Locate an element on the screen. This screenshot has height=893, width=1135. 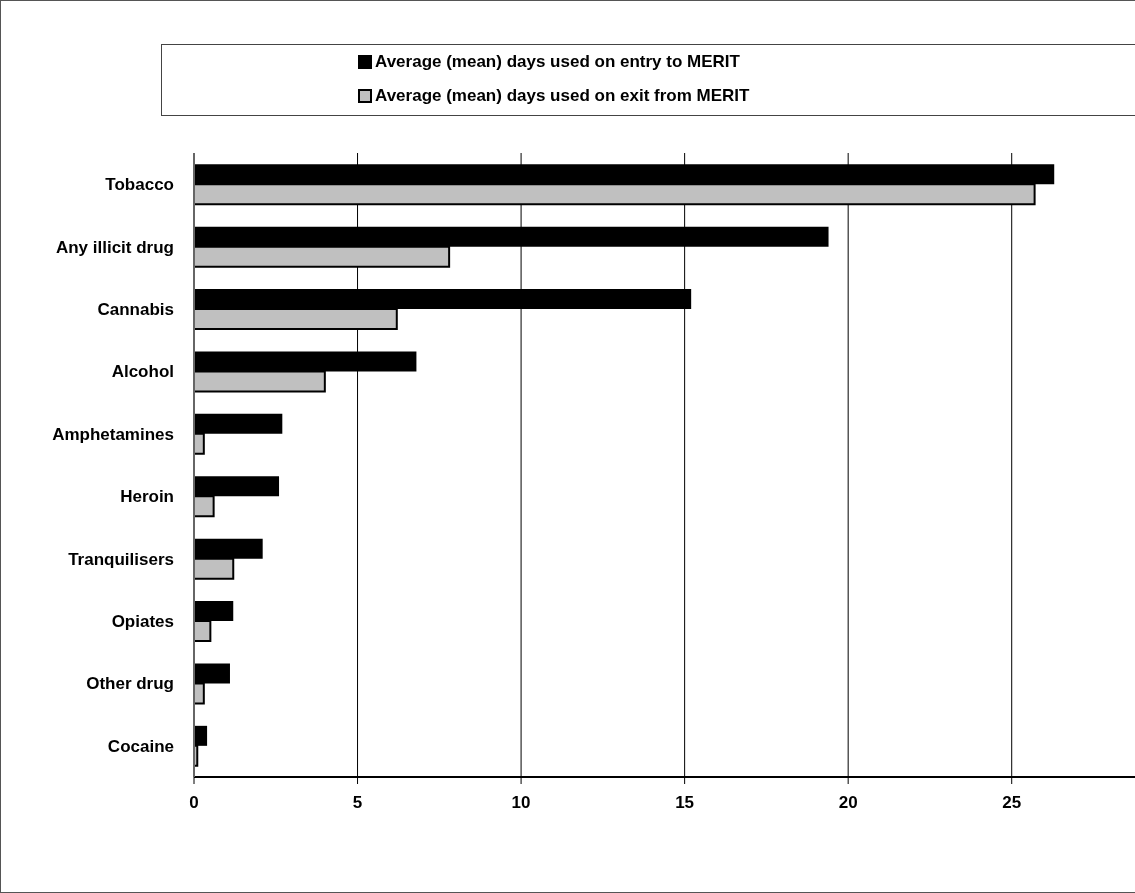
y-tick-label: Opiates is located at coordinates (142, 622).